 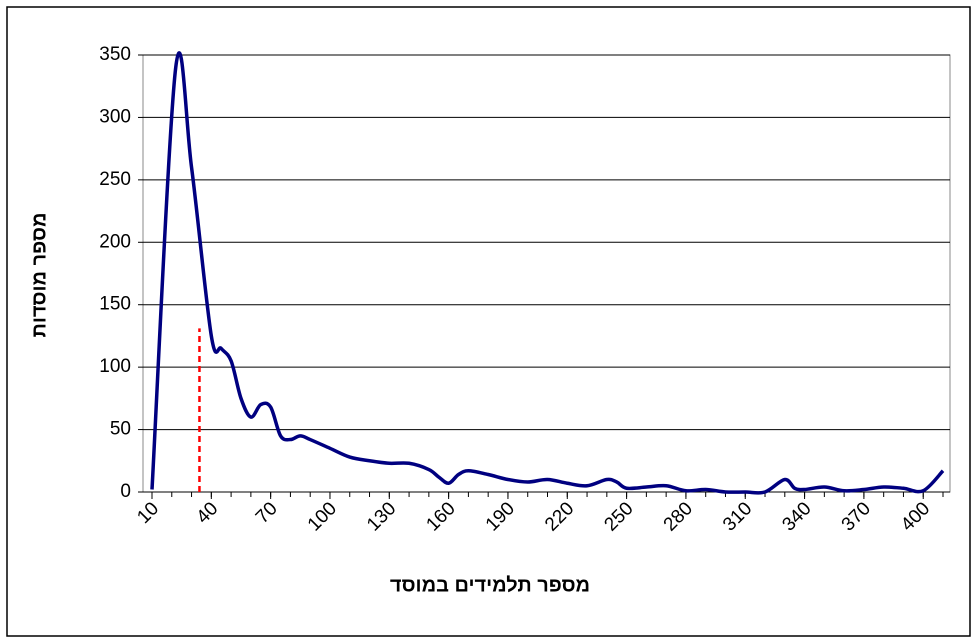 What do you see at coordinates (115, 304) in the screenshot?
I see `y-tick-label: 150` at bounding box center [115, 304].